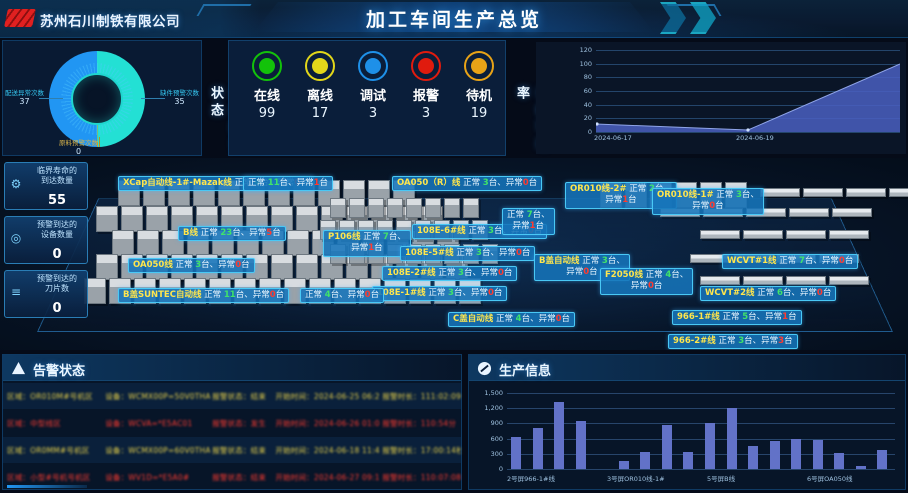 The width and height of the screenshot is (908, 493). I want to click on line-tag-abnormal: 异常5台, so click(265, 233).